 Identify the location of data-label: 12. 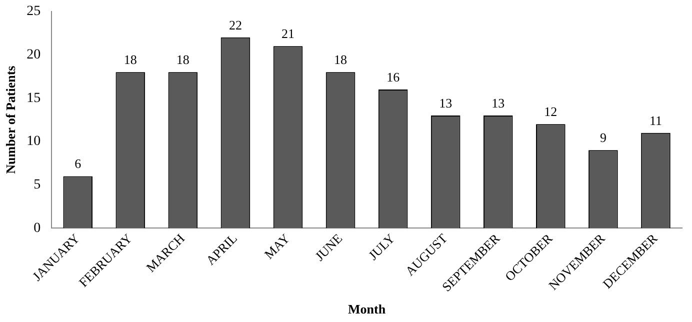
(551, 112).